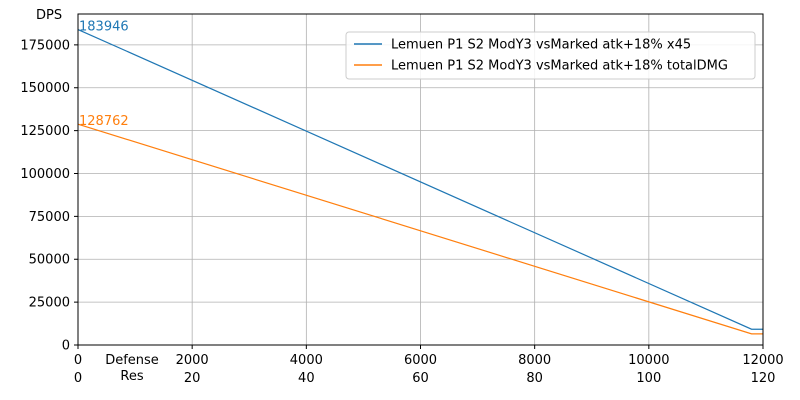 The width and height of the screenshot is (800, 400). I want to click on x-tick-label-secondary: 80, so click(534, 378).